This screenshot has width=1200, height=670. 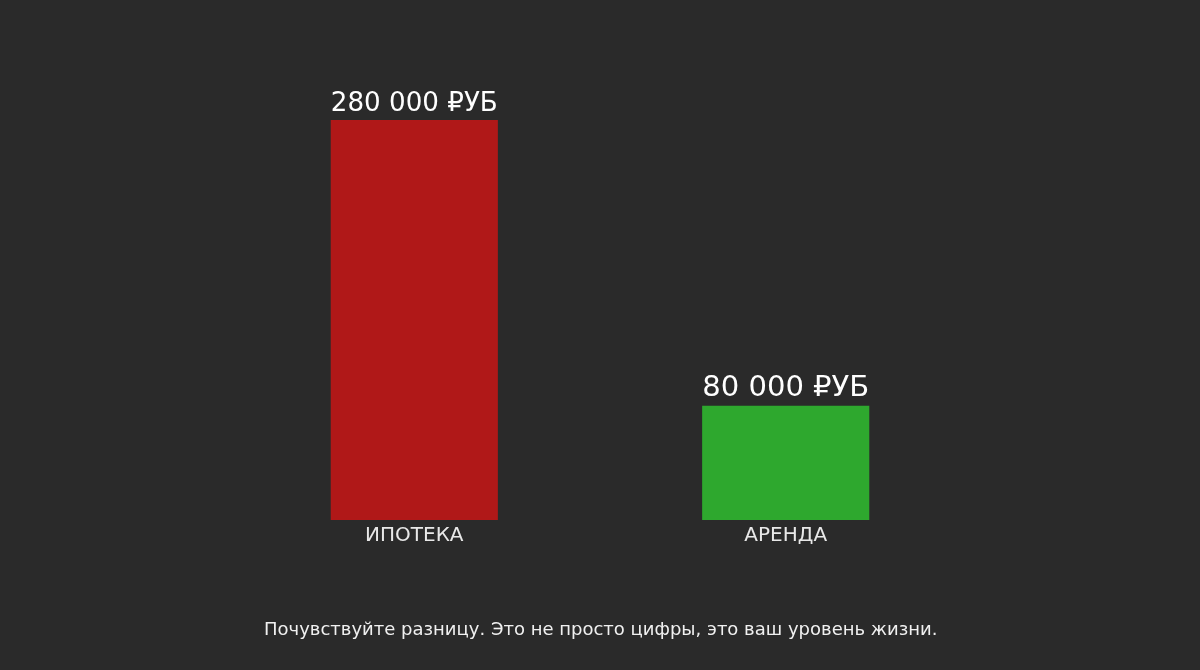 What do you see at coordinates (601, 628) in the screenshot?
I see `text: Почувствуйте разницу. Это не просто цифры, это ваш уровень жизни.` at bounding box center [601, 628].